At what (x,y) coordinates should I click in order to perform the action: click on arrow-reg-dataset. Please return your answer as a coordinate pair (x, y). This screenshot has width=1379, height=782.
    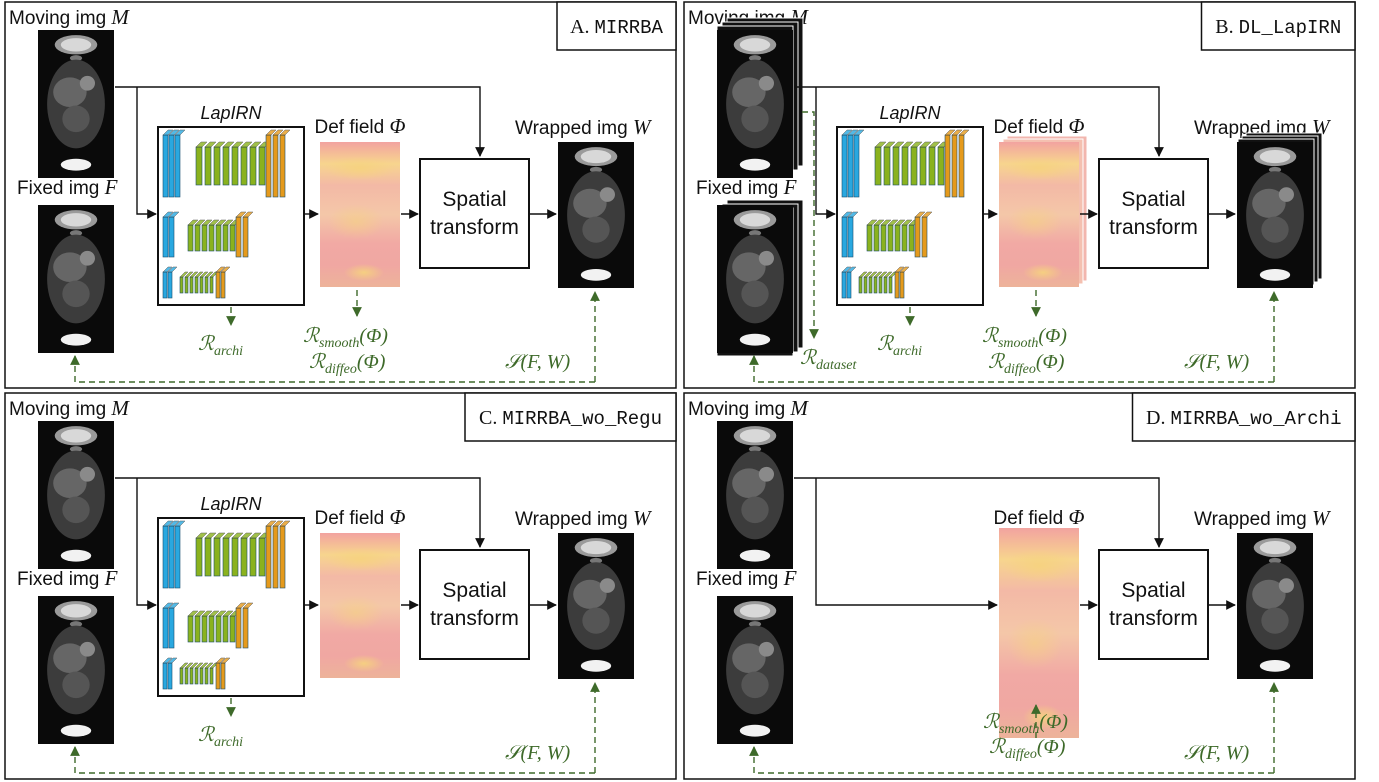
    Looking at the image, I should click on (810, 225).